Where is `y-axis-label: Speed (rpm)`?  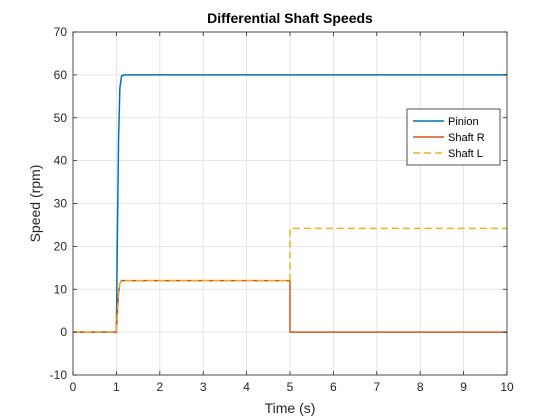
y-axis-label: Speed (rpm) is located at coordinates (35, 204).